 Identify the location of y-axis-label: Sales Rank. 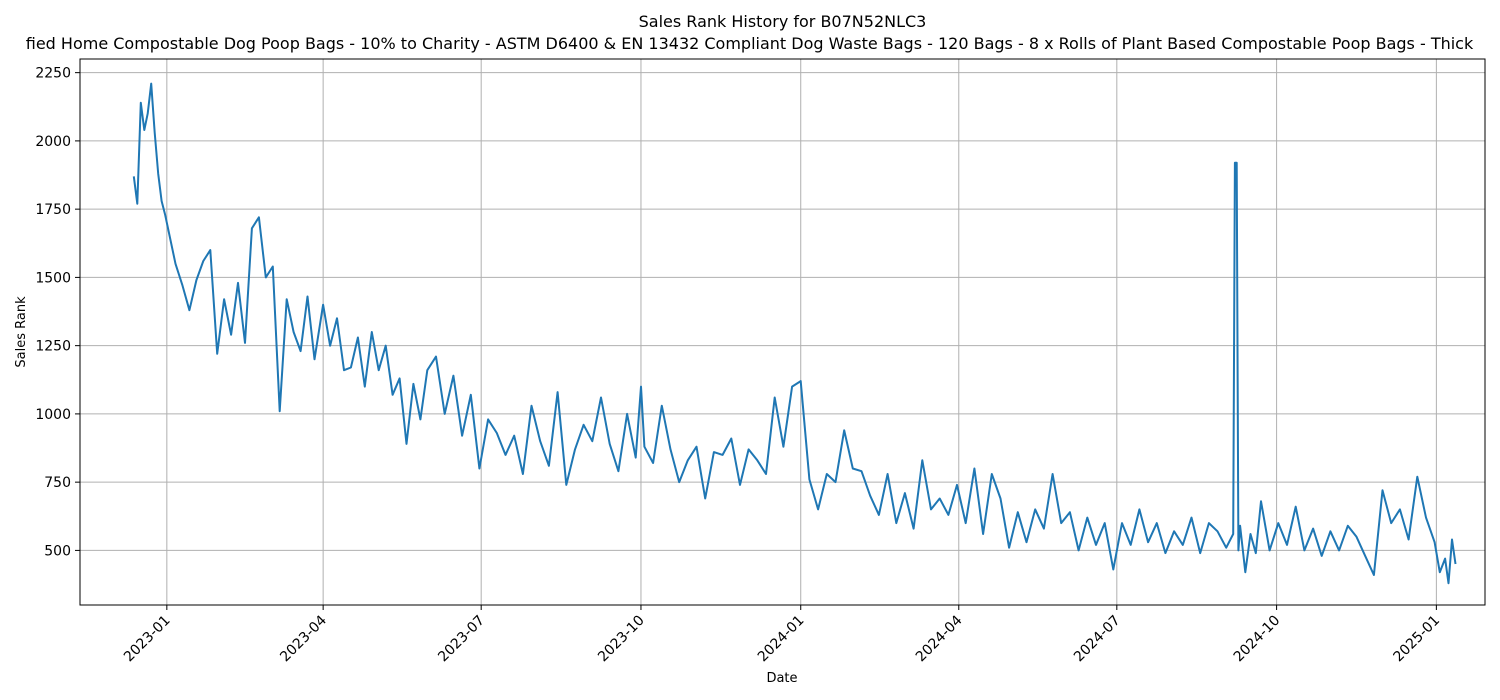
(21, 332).